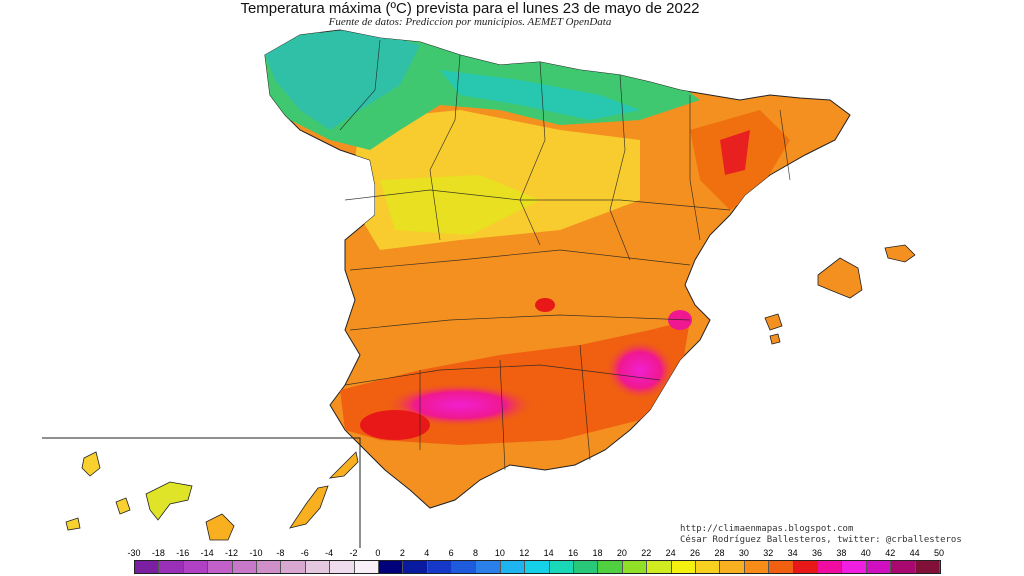 This screenshot has width=1024, height=576. Describe the element at coordinates (548, 553) in the screenshot. I see `legend-label: 14` at that location.